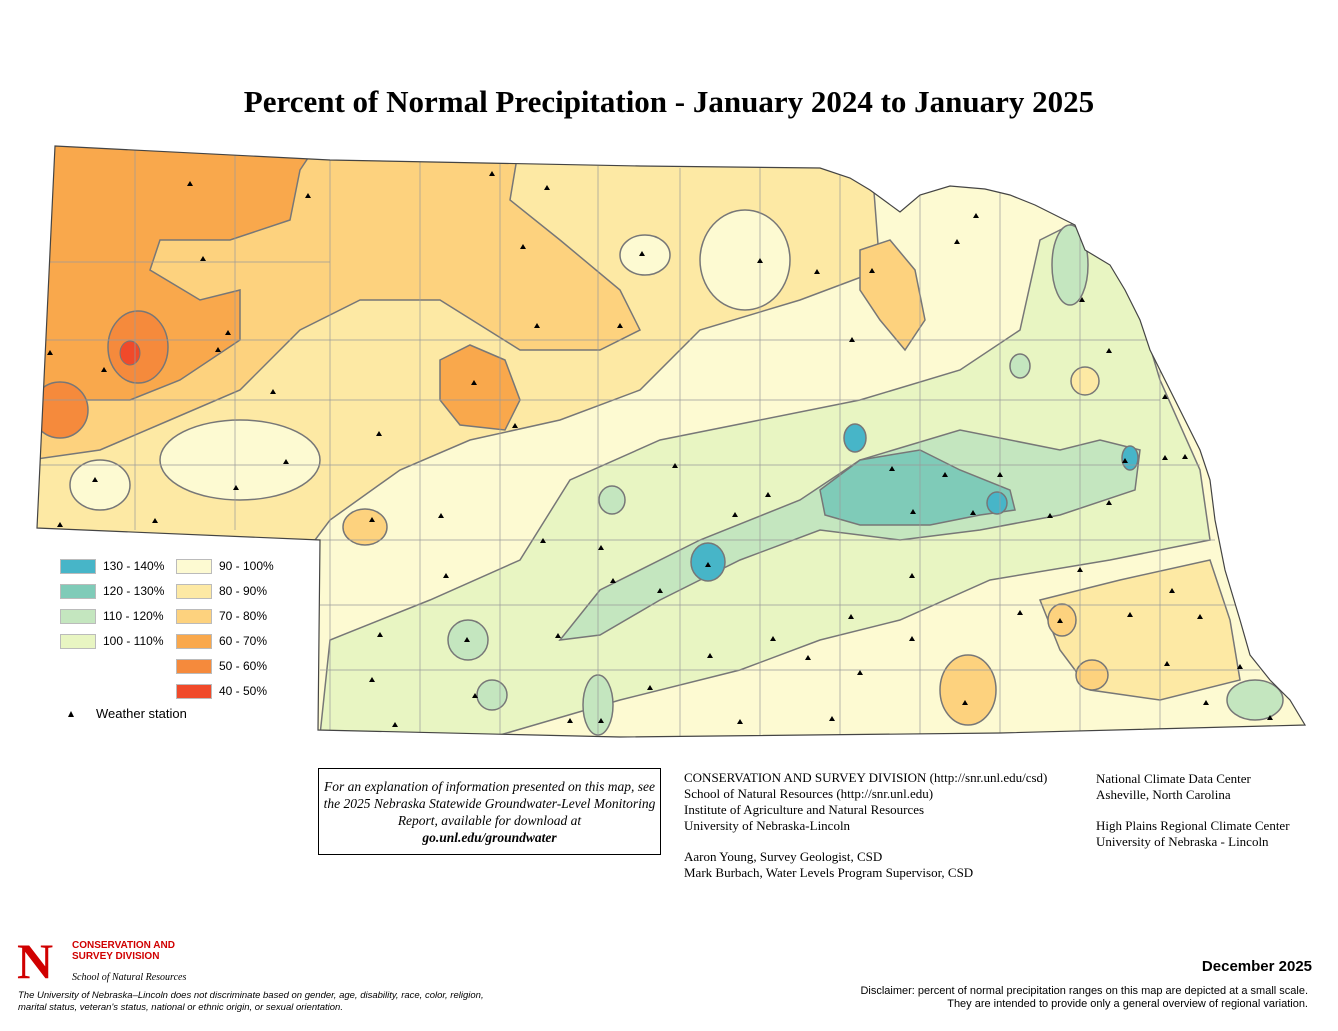  Describe the element at coordinates (221, 616) in the screenshot. I see `legend-item-70-80: 70 - 80%` at that location.